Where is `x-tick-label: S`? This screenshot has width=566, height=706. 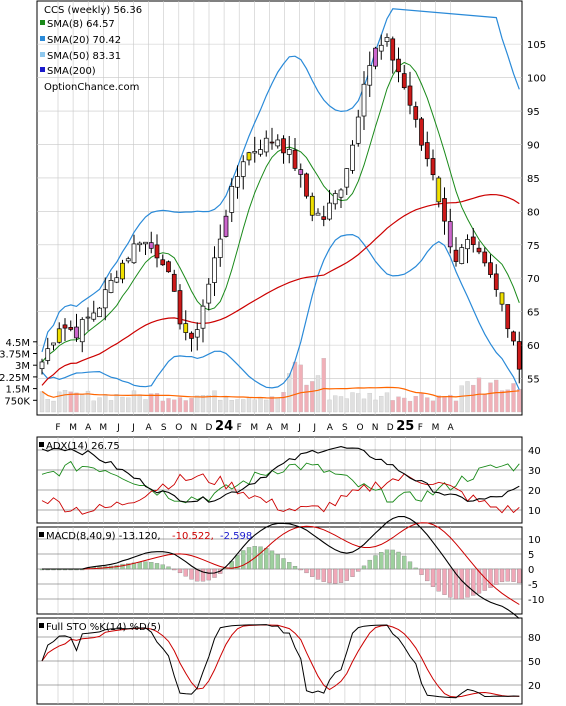 x-tick-label: S is located at coordinates (164, 428).